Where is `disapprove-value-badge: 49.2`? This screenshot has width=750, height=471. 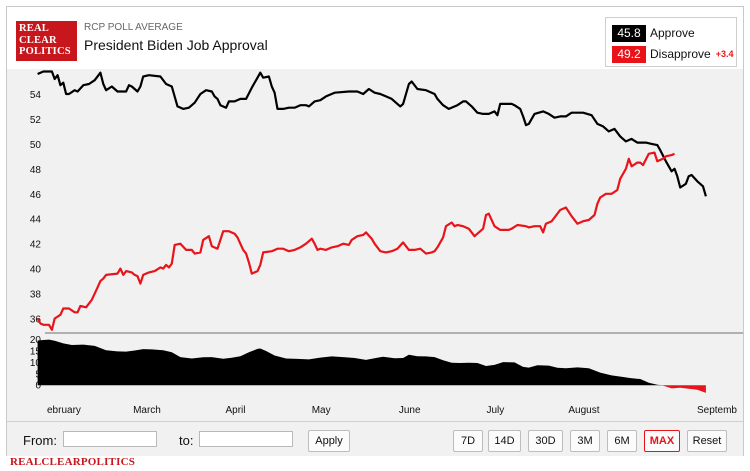
disapprove-value-badge: 49.2 is located at coordinates (629, 54).